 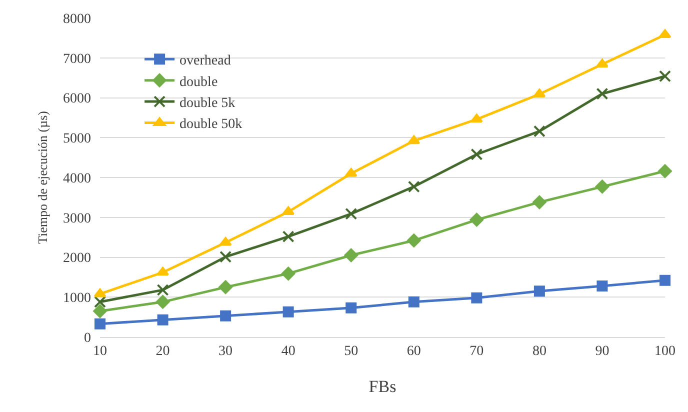 What do you see at coordinates (77, 298) in the screenshot?
I see `y-tick-label: 1000` at bounding box center [77, 298].